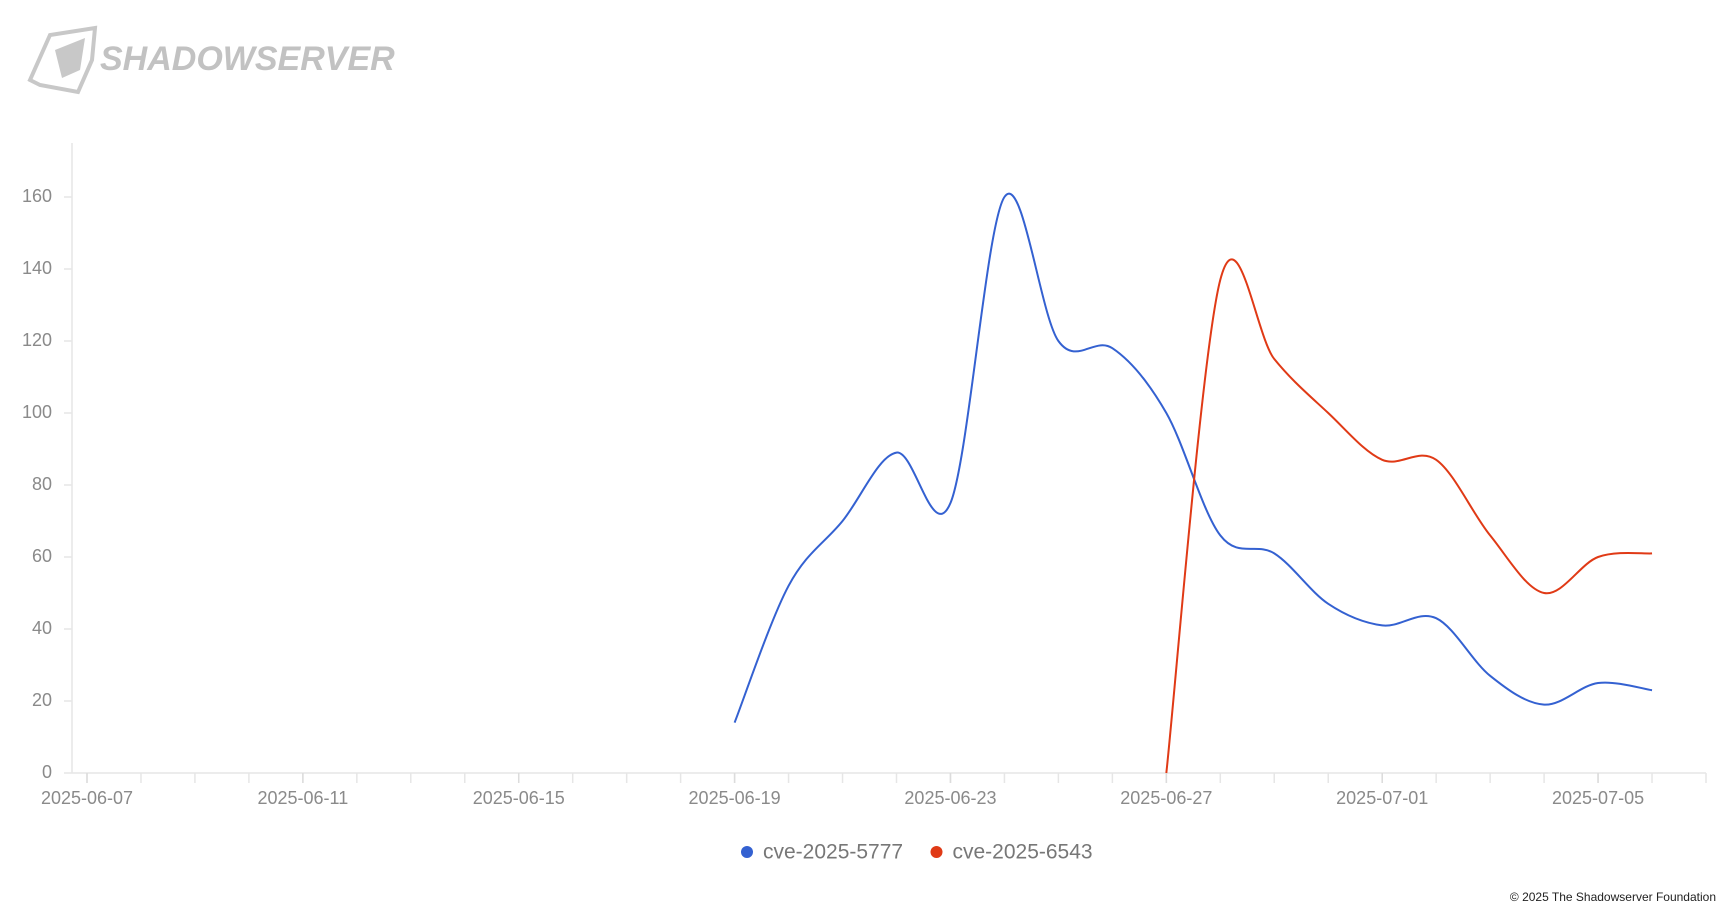 The height and width of the screenshot is (913, 1728). I want to click on y-tick-label: 40, so click(42, 628).